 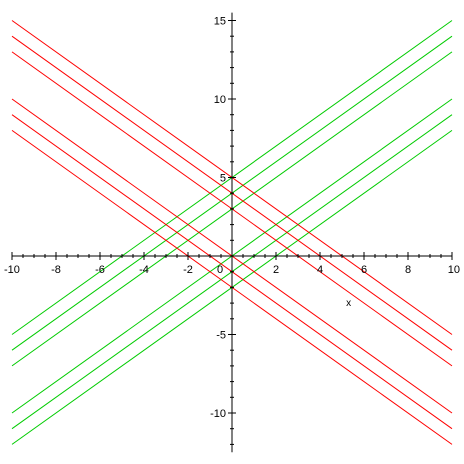 I want to click on x-tick-label: 2, so click(x=276, y=270).